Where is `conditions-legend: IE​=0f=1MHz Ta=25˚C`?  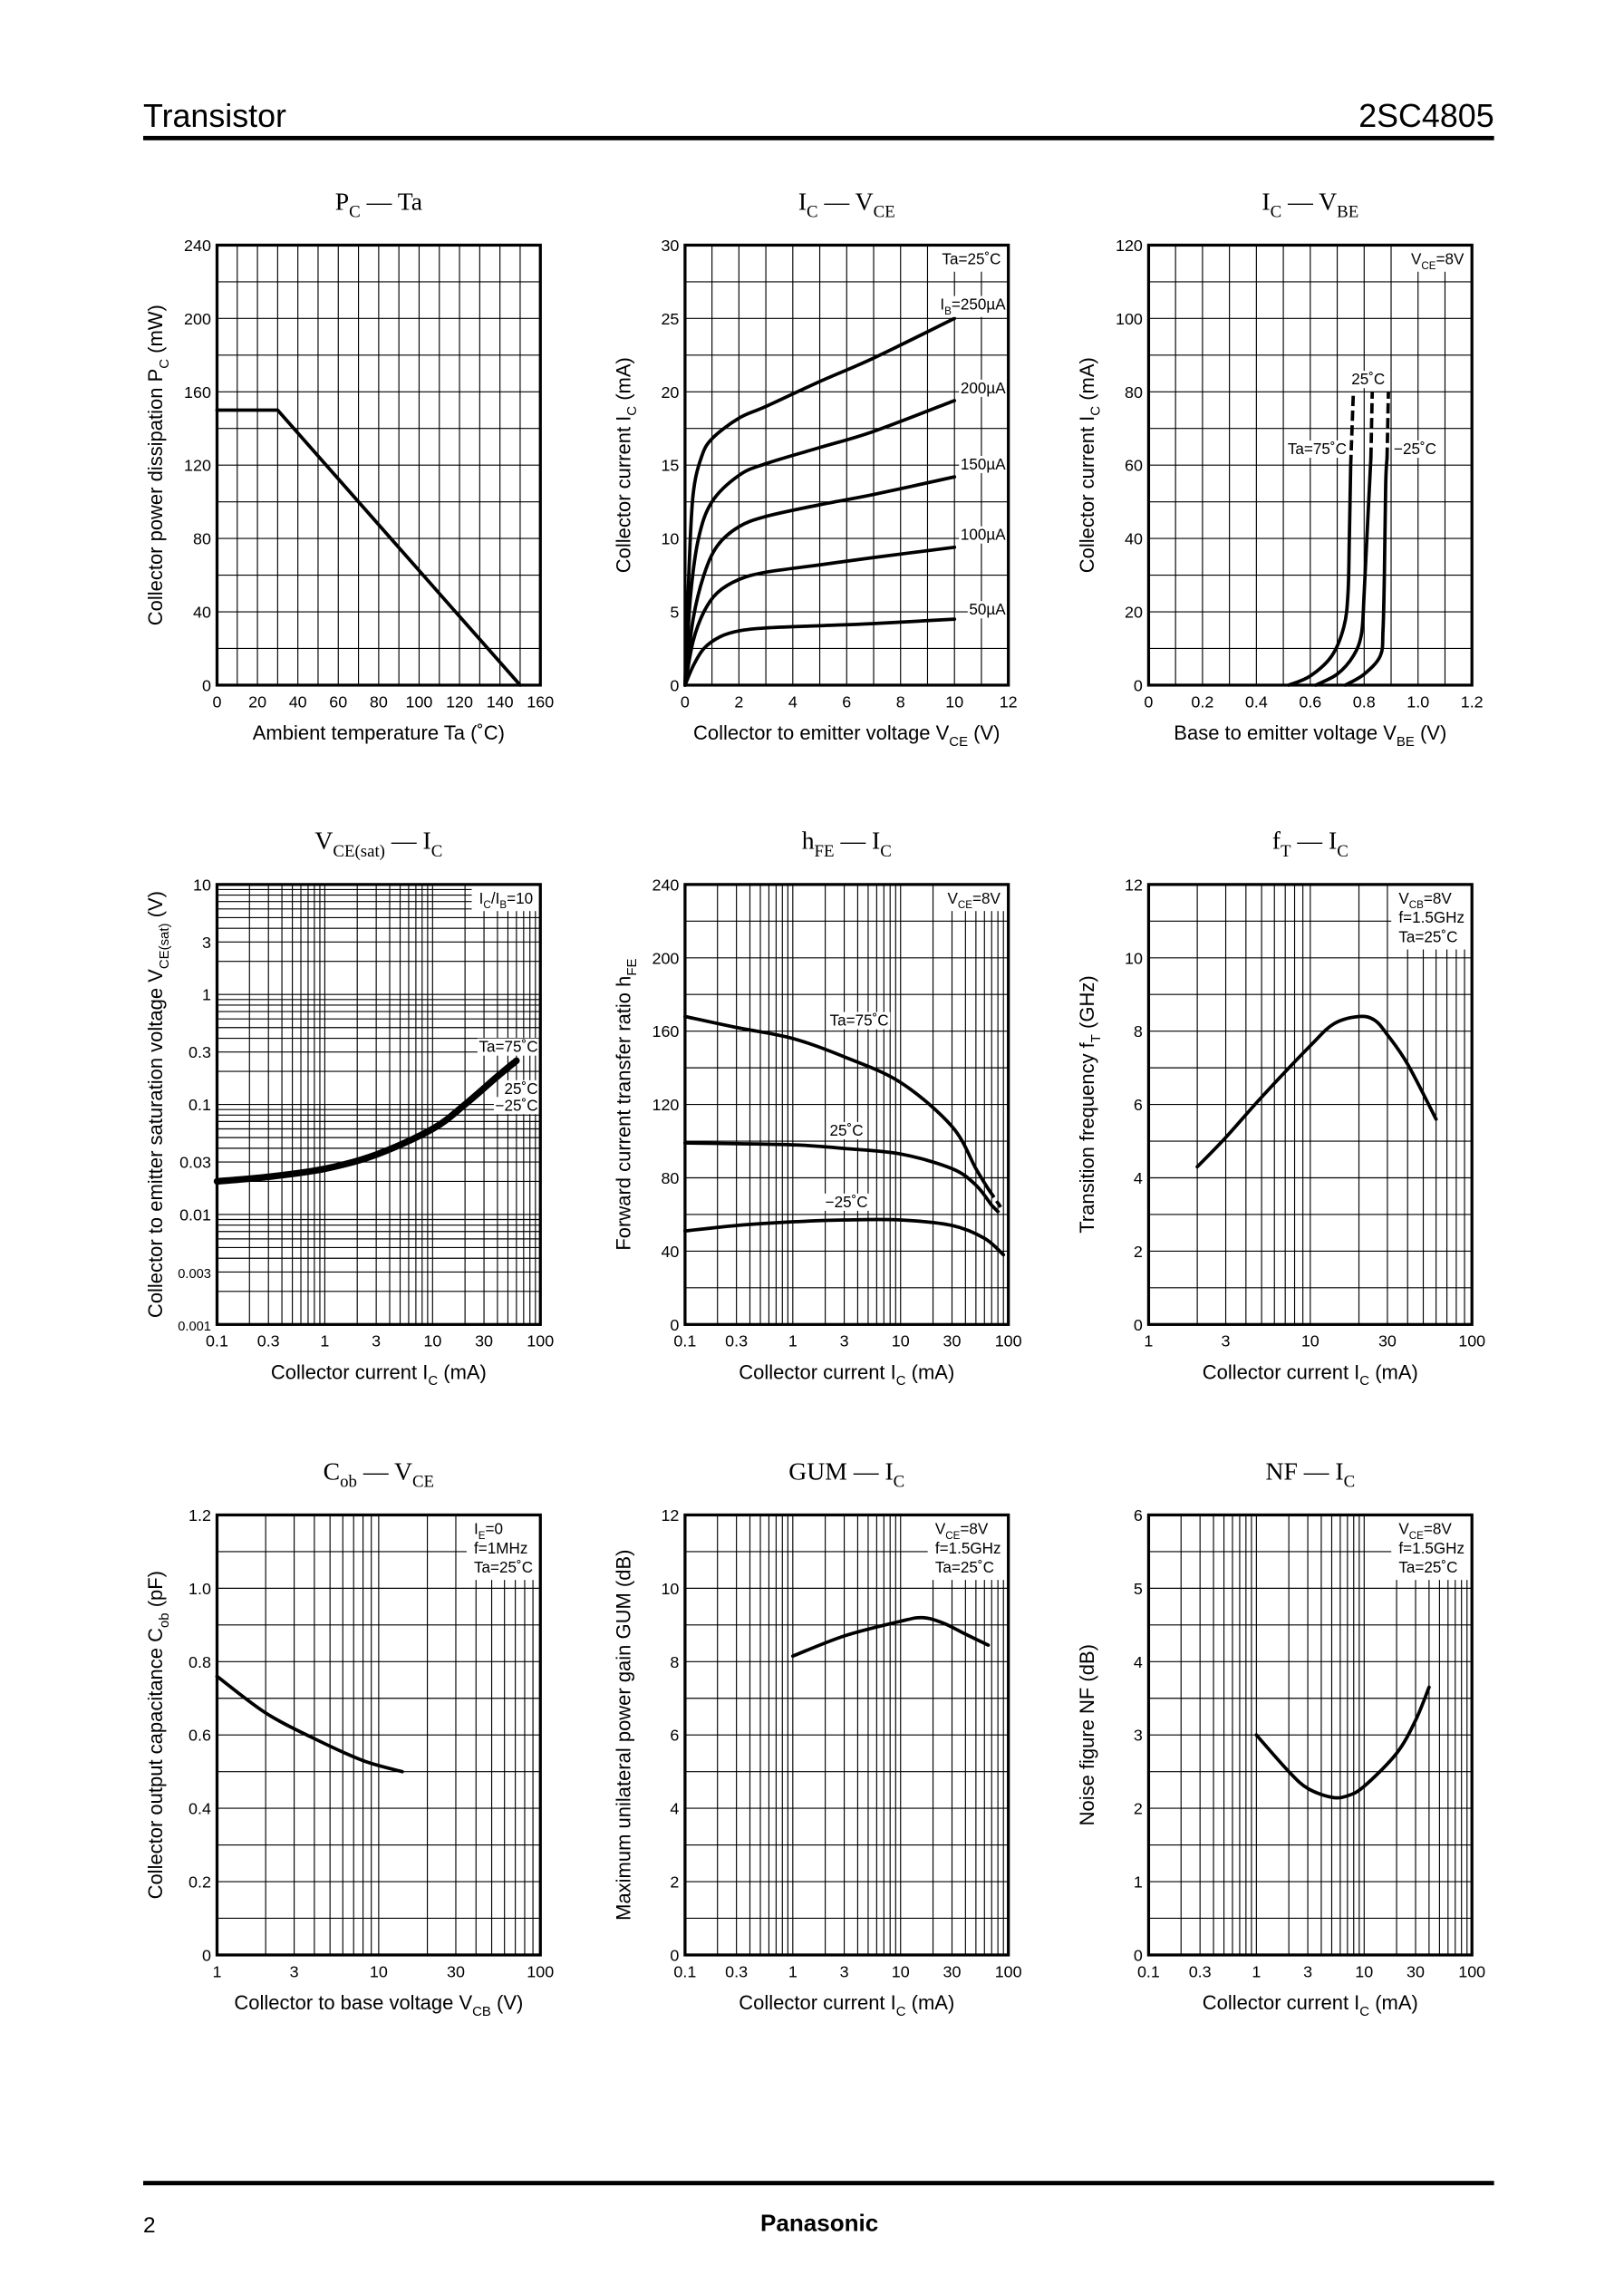 conditions-legend: IE​=0f=1MHz Ta=25˚C is located at coordinates (503, 1548).